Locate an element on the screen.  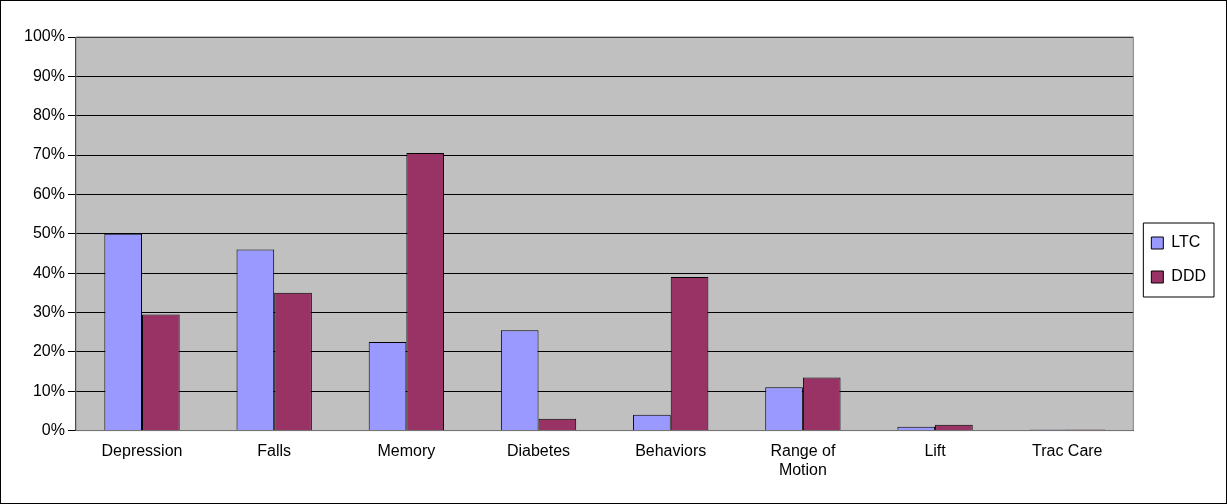
x-tick-label: Falls is located at coordinates (274, 450).